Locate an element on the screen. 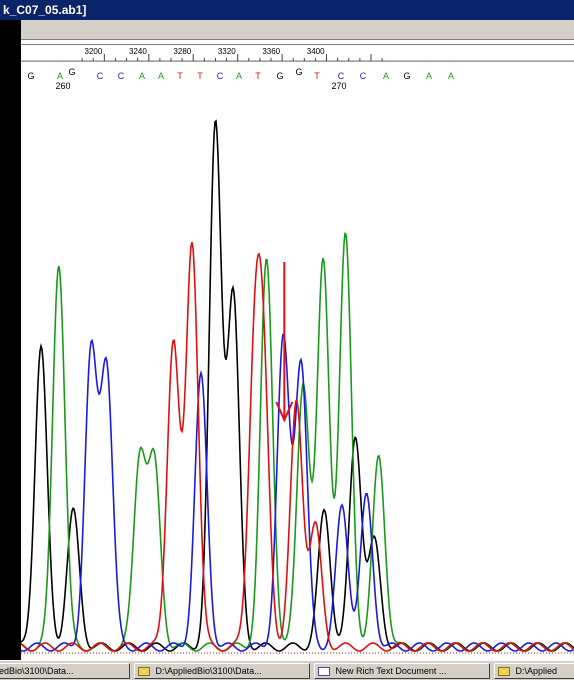 The width and height of the screenshot is (574, 680). trace-position-ruler: 3200 3240 3280 3320 3360 3400 is located at coordinates (297, 53).